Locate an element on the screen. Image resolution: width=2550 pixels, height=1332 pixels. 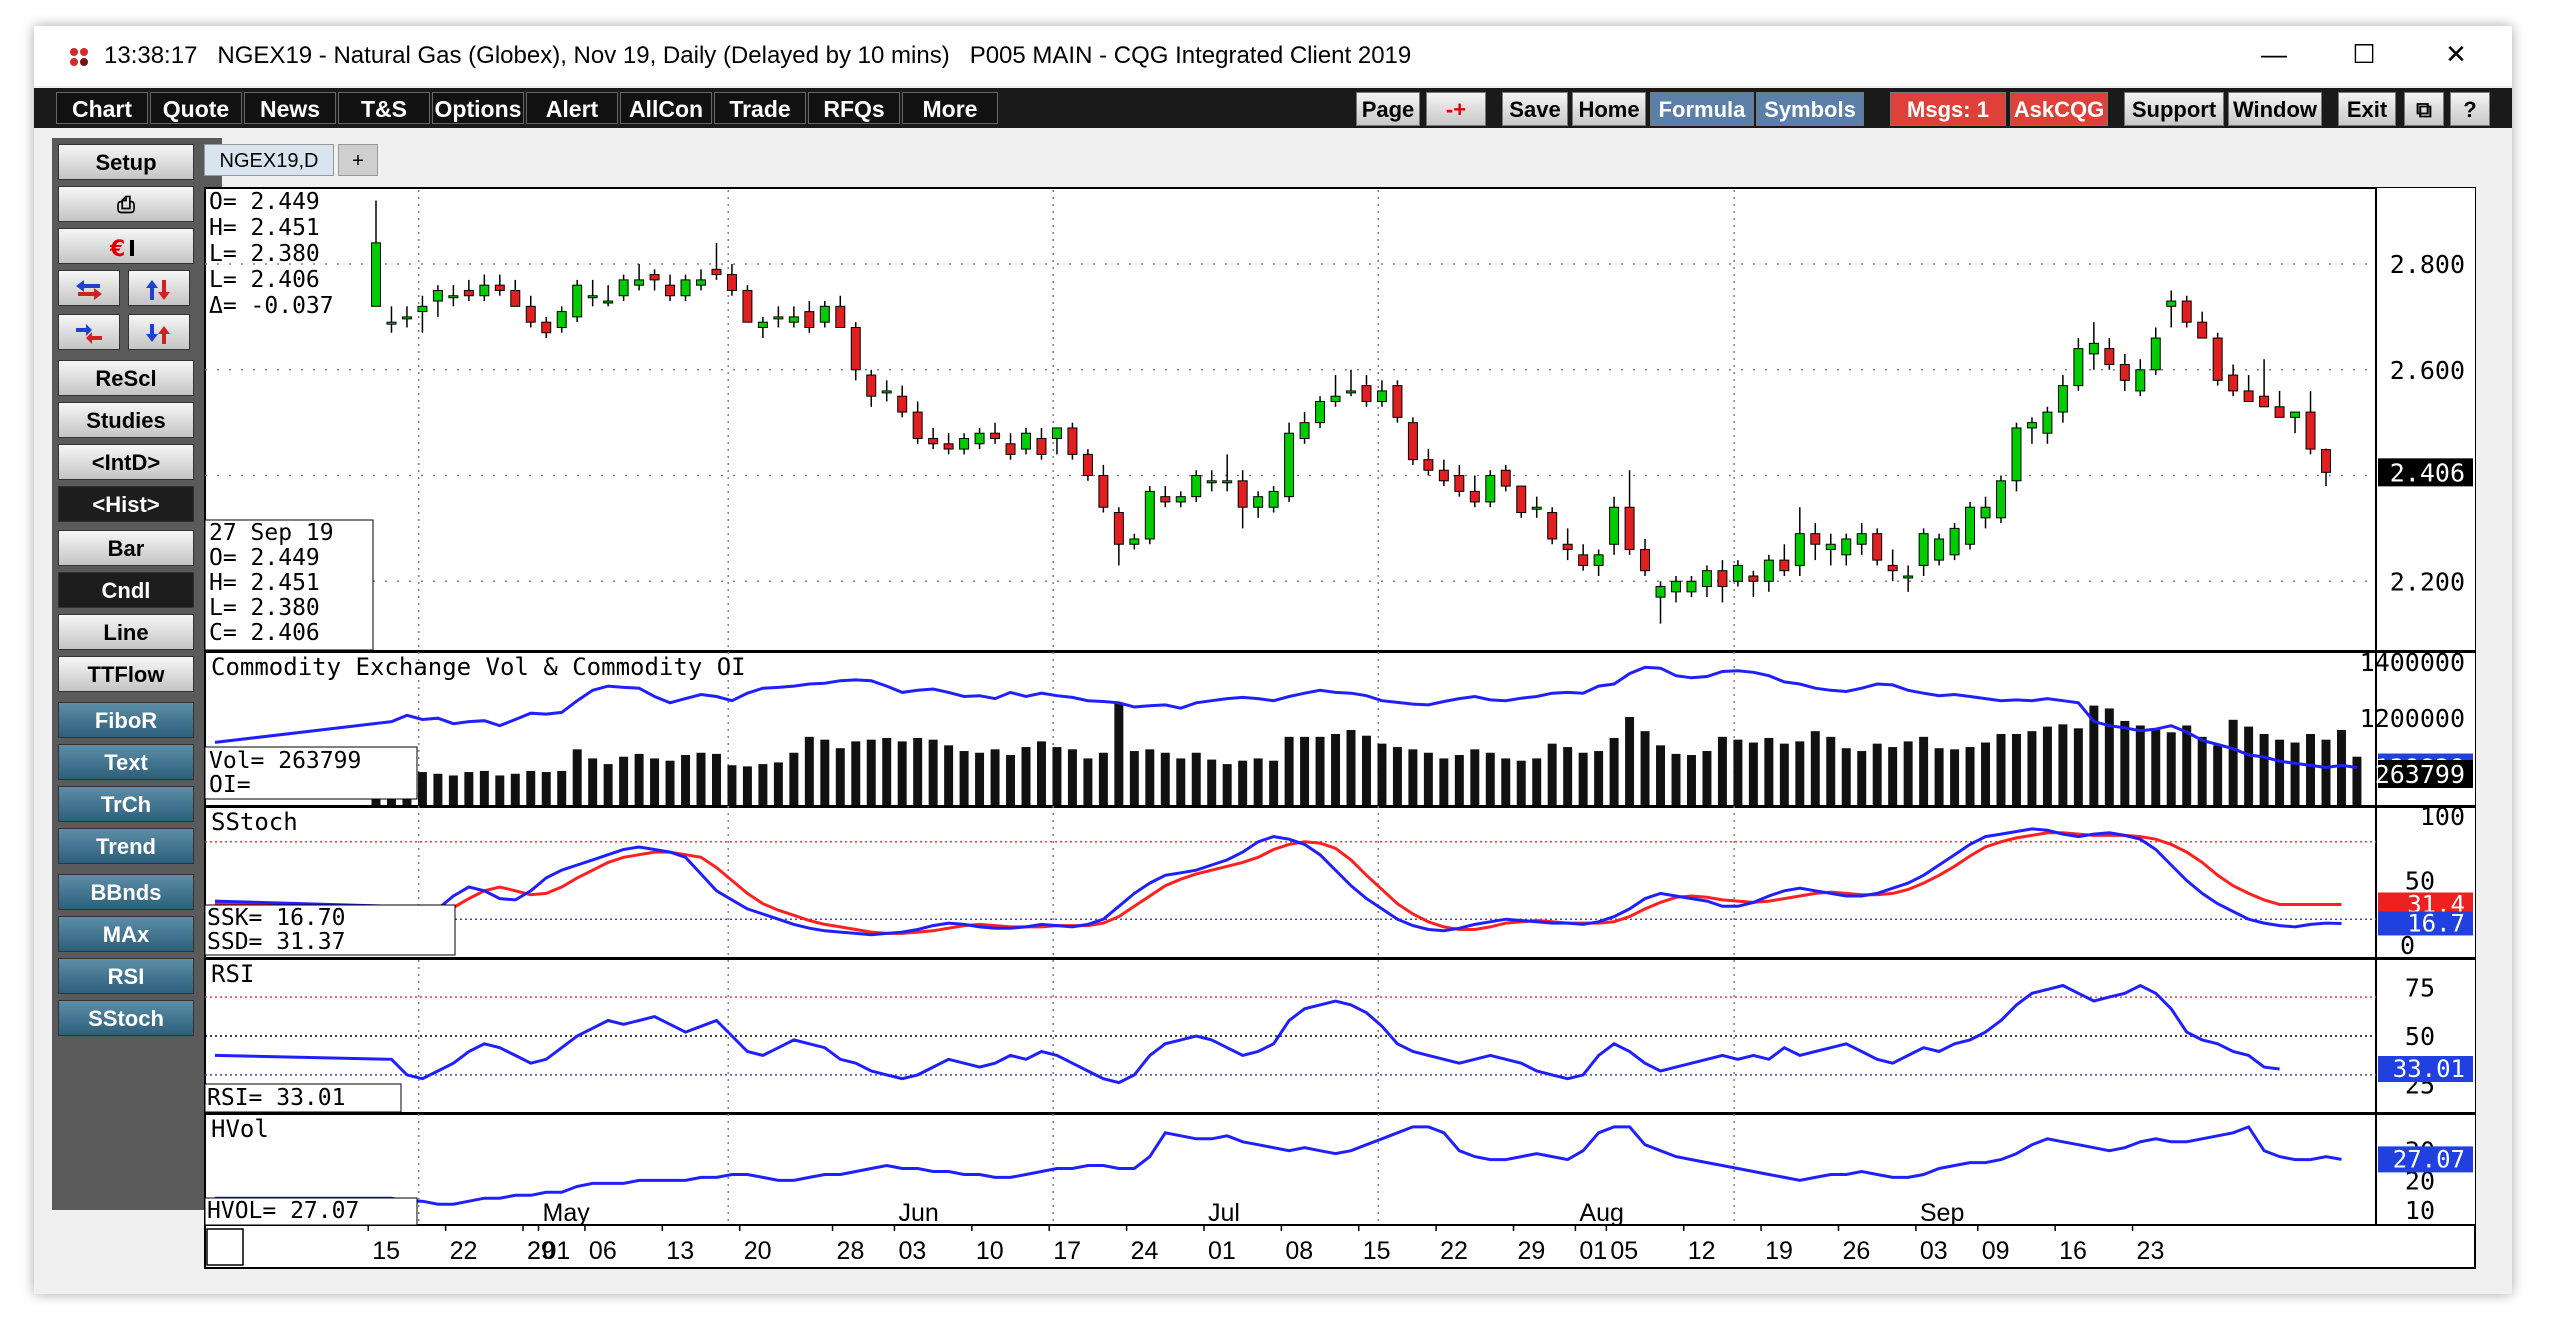
home-button: Home is located at coordinates (1609, 109).